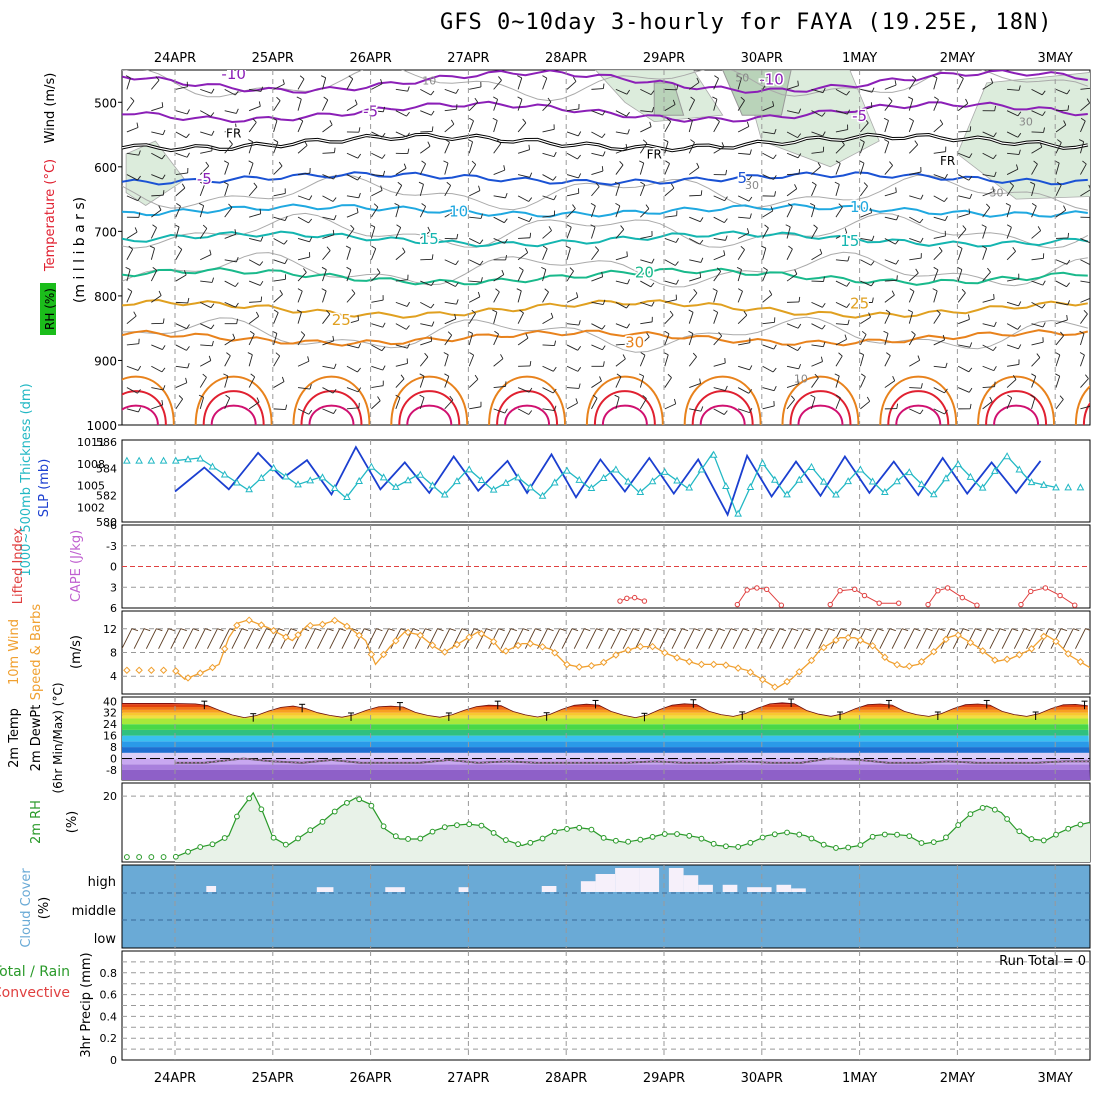  What do you see at coordinates (80, 250) in the screenshot?
I see `pressure-axis-label: (m i l l i b a r s)` at bounding box center [80, 250].